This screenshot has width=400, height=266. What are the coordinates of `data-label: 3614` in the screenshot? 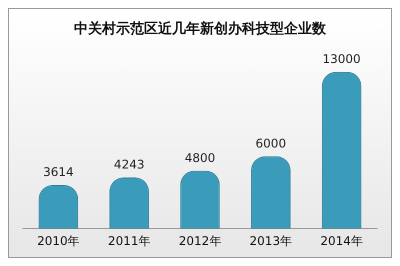 It's located at (58, 172).